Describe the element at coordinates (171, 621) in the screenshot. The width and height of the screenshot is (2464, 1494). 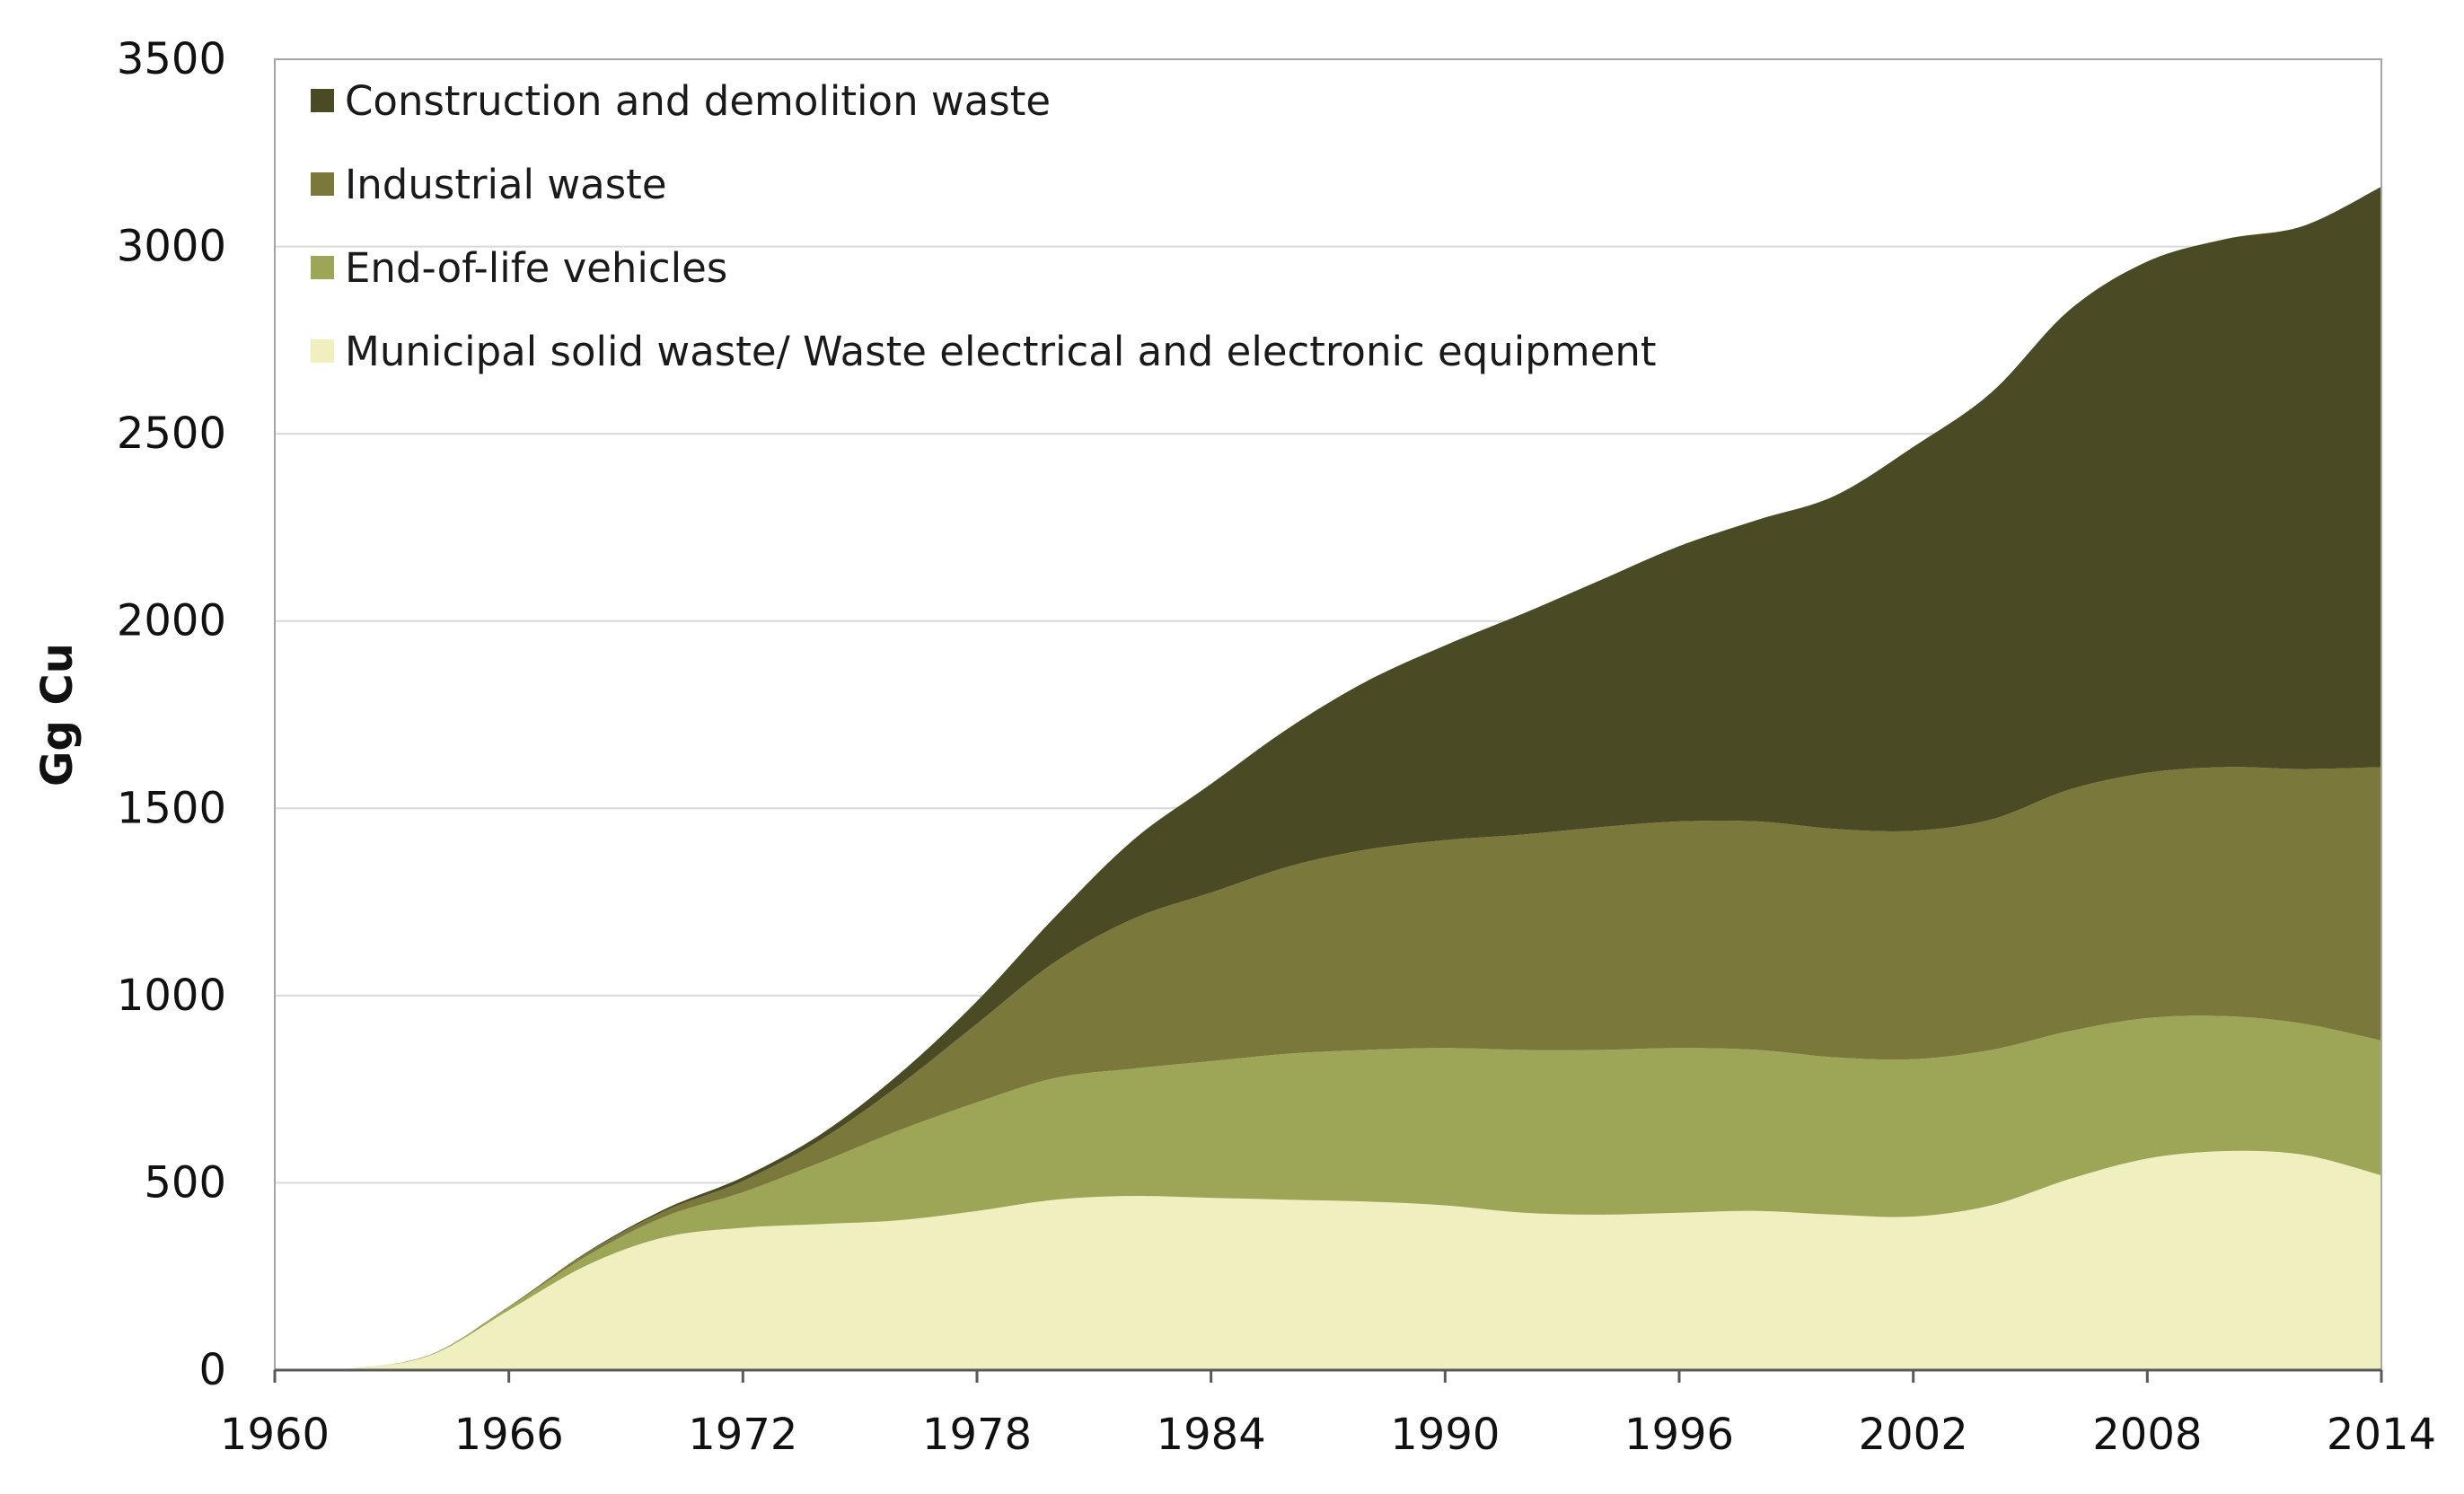
I see `y-tick-label: 2000` at that location.